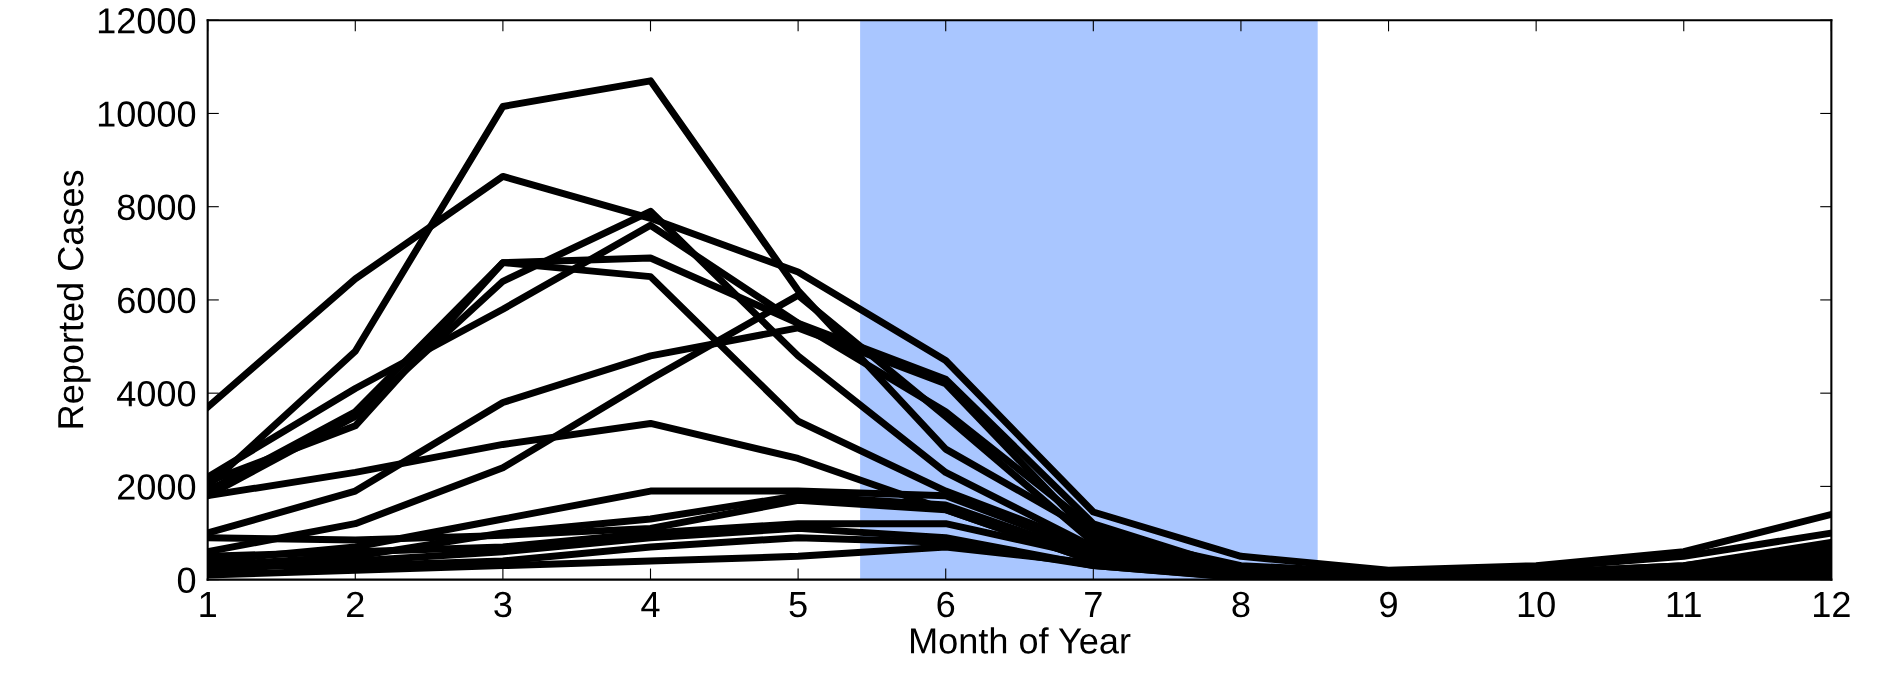 This screenshot has height=674, width=1888. Describe the element at coordinates (157, 300) in the screenshot. I see `y-tick-label: 6000` at that location.